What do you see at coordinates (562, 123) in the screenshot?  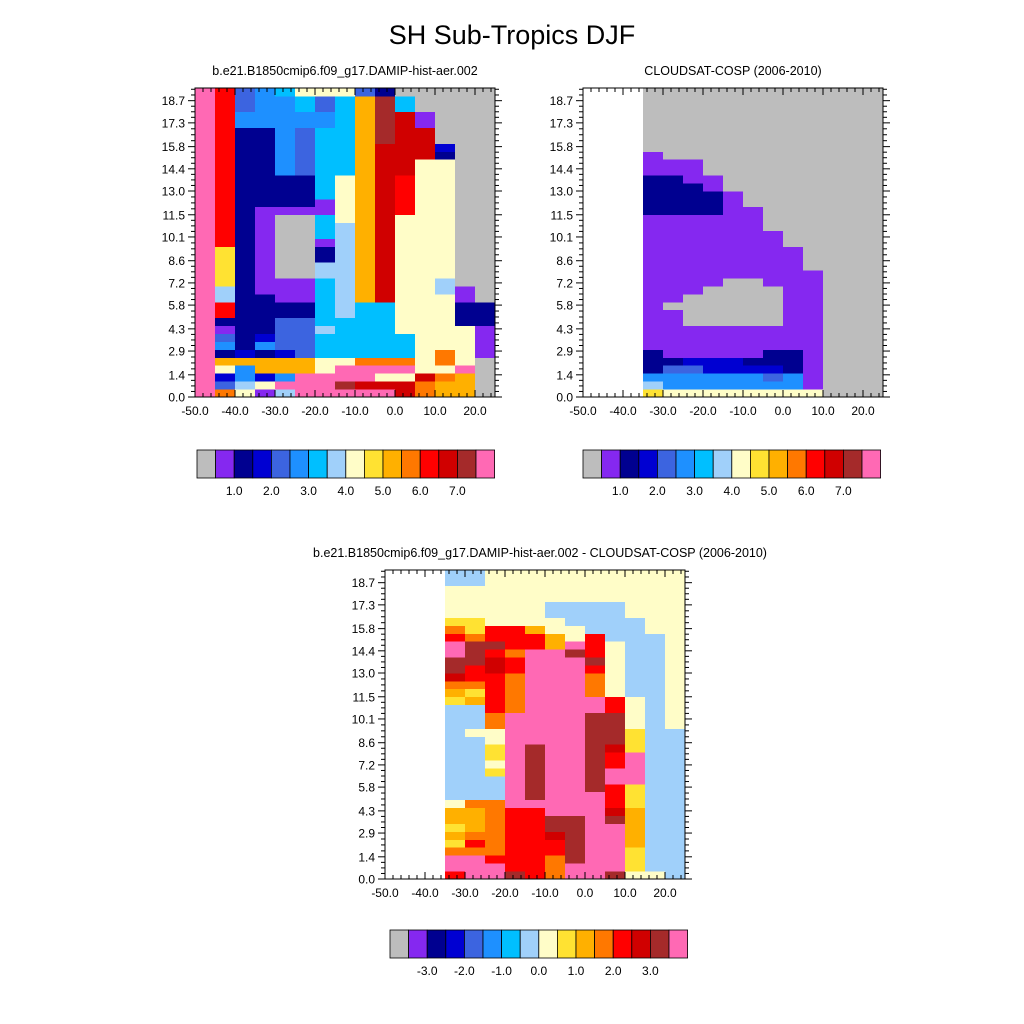 I see `y-tick-label: 17.3` at bounding box center [562, 123].